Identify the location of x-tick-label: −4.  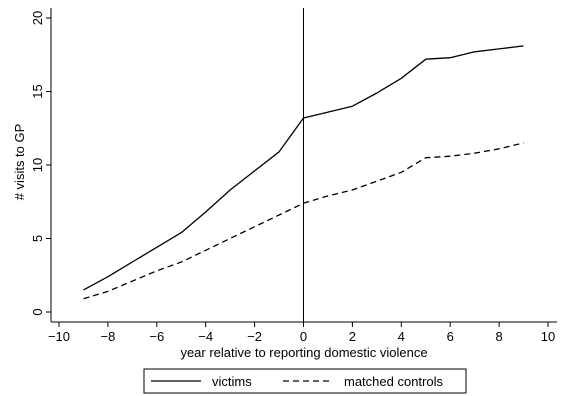
(205, 336).